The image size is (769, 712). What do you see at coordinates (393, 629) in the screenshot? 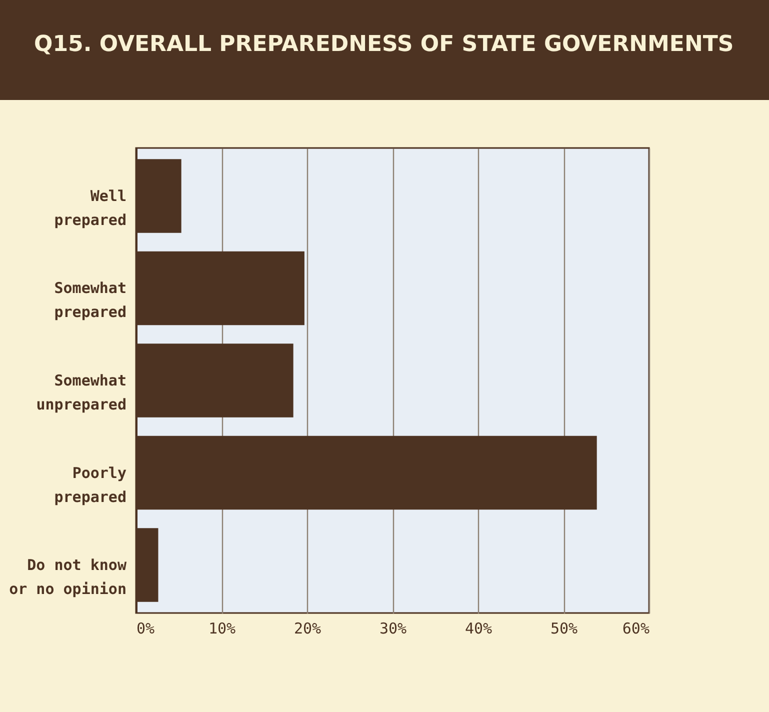
I see `x-tick-label: 30%` at bounding box center [393, 629].